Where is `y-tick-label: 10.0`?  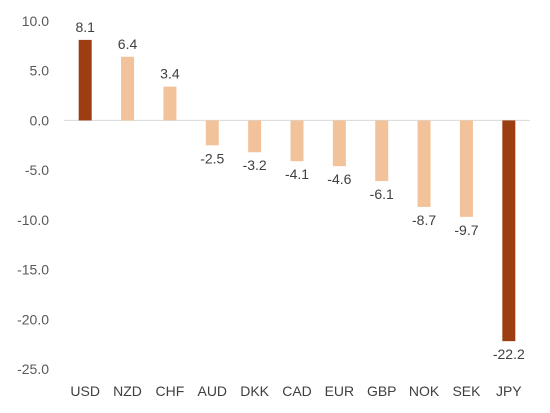
y-tick-label: 10.0 is located at coordinates (35, 21).